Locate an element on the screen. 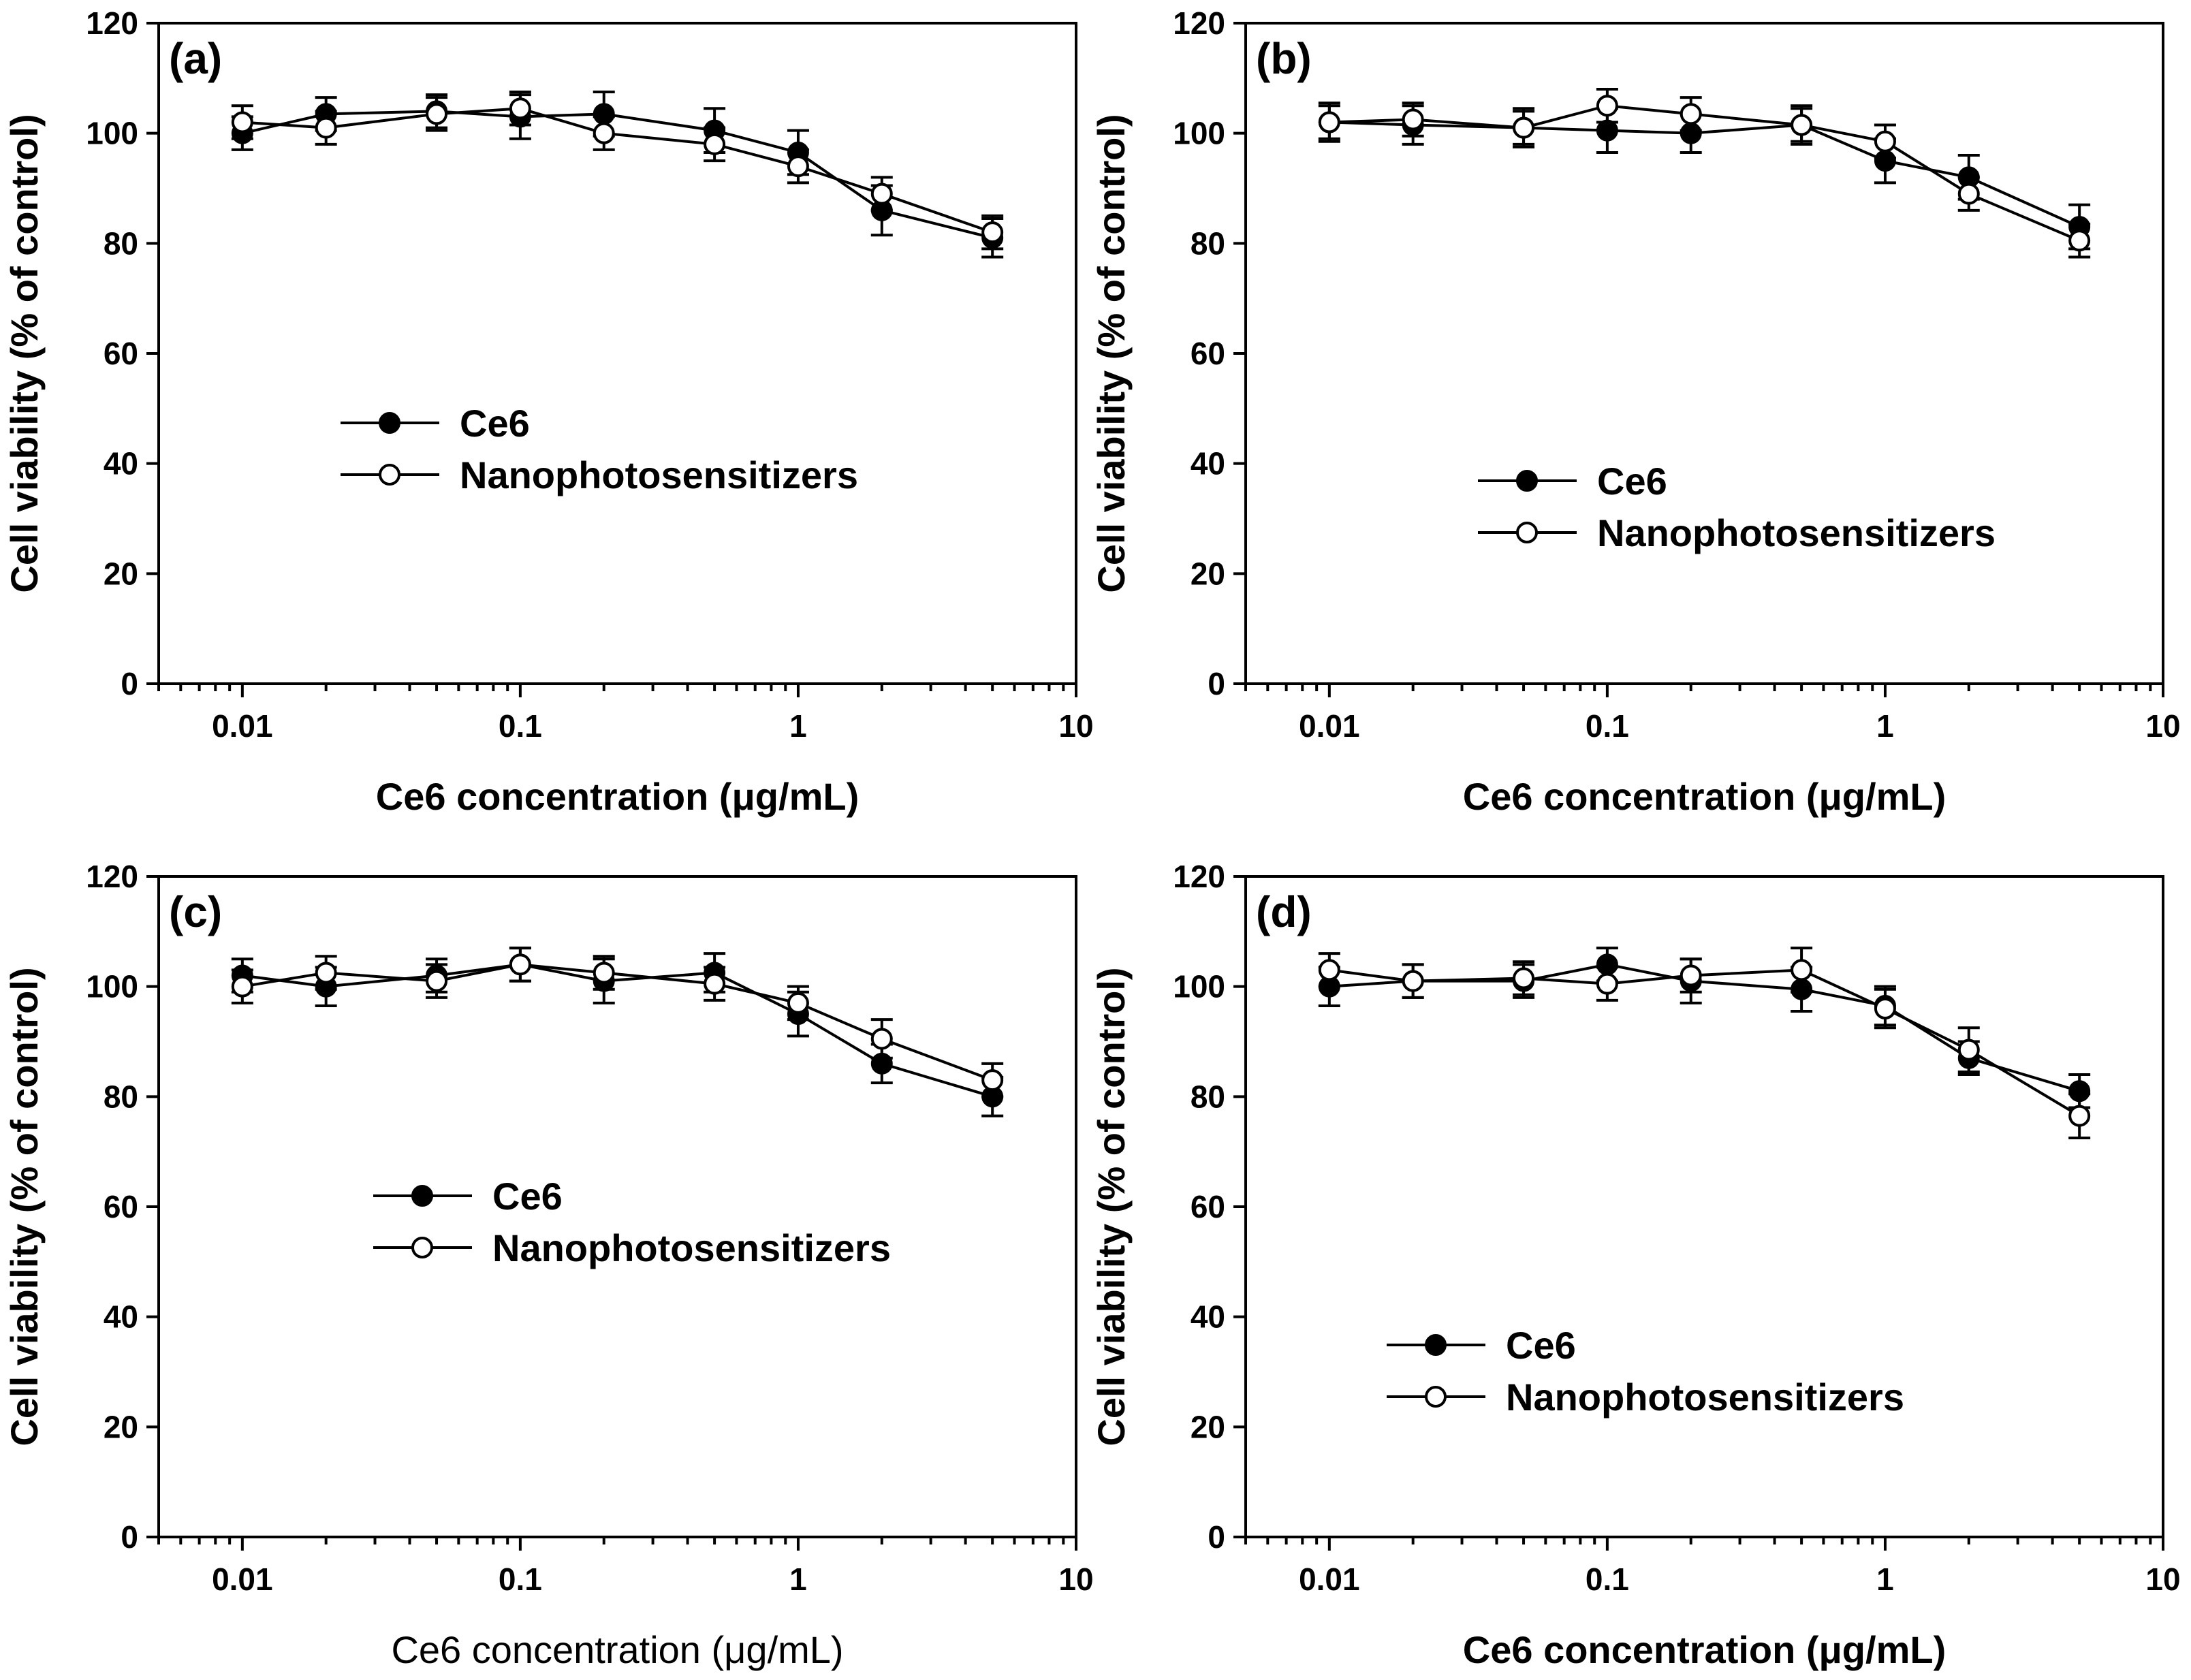  panel-label: (d) is located at coordinates (1284, 911).